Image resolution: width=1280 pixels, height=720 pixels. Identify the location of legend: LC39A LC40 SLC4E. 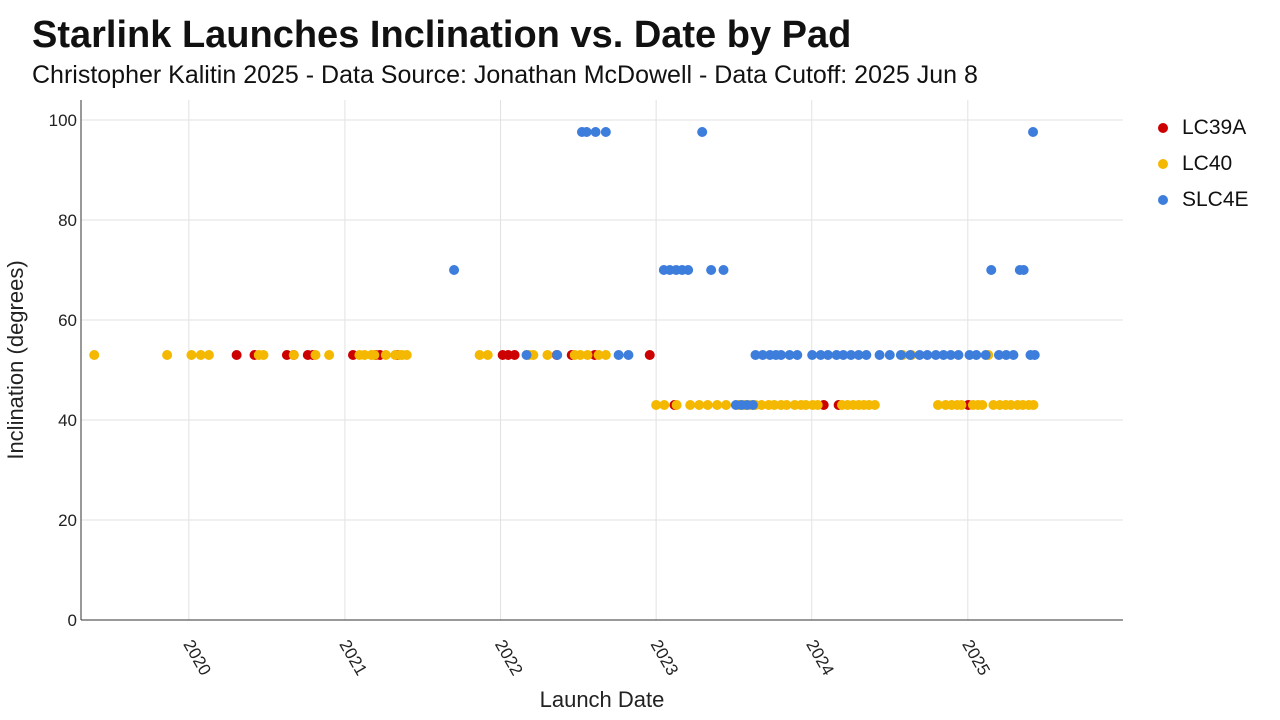
(1200, 164).